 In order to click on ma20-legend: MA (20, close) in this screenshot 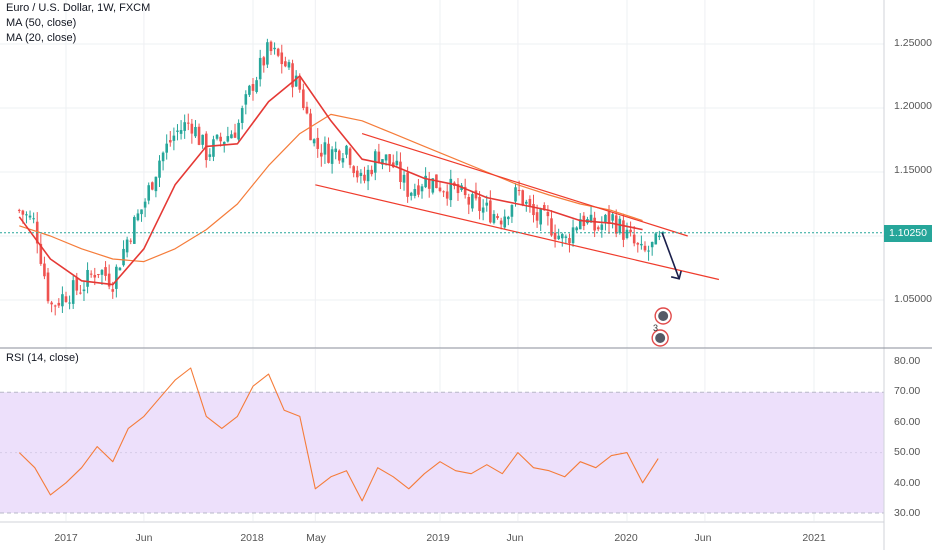, I will do `click(41, 38)`.